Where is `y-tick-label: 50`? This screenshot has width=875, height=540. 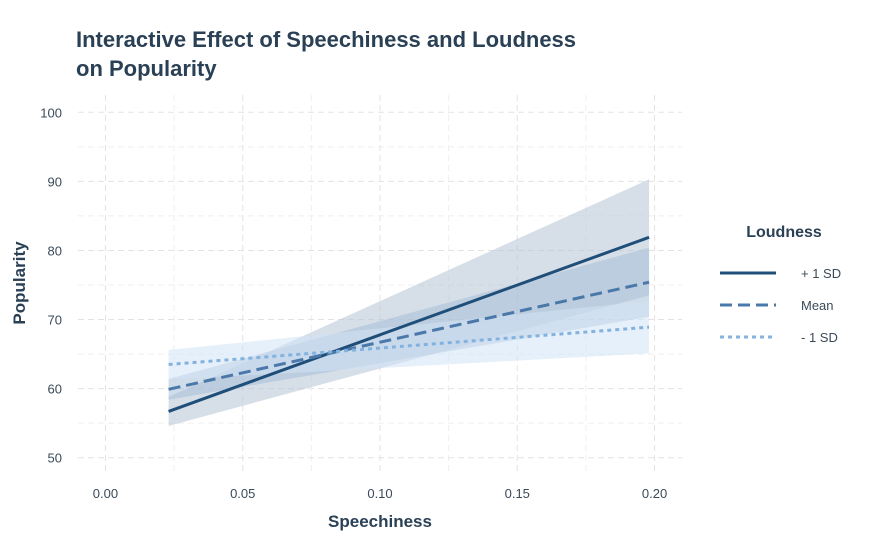
y-tick-label: 50 is located at coordinates (55, 458).